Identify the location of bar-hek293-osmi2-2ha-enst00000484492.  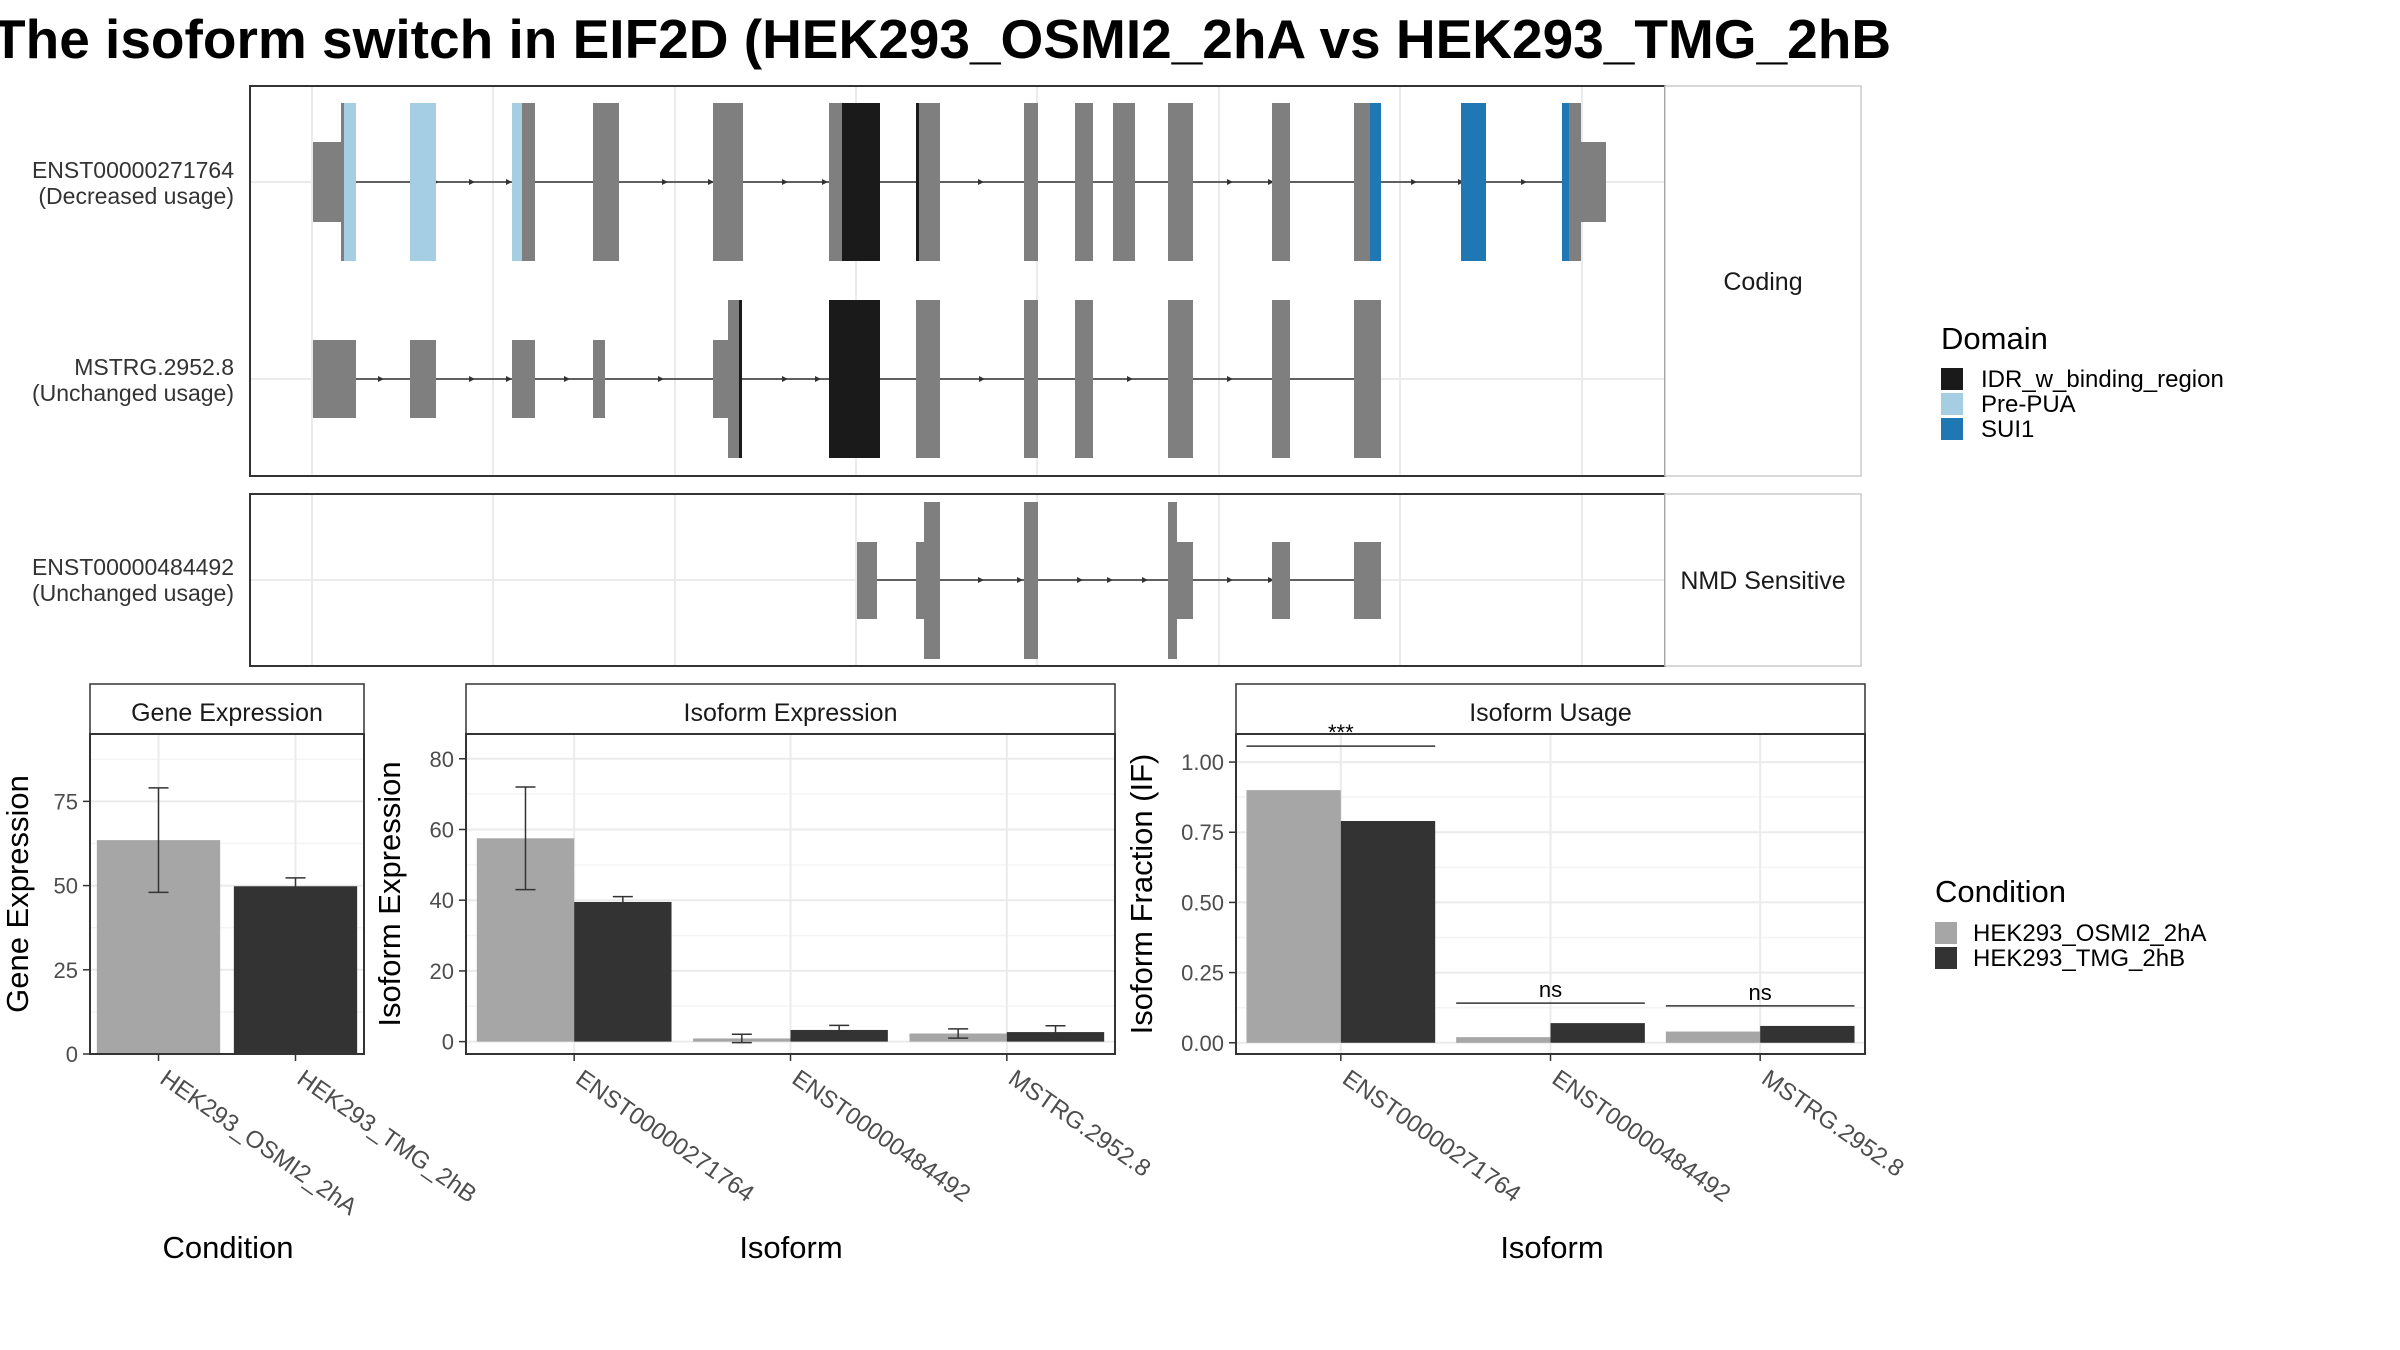
(1503, 1040).